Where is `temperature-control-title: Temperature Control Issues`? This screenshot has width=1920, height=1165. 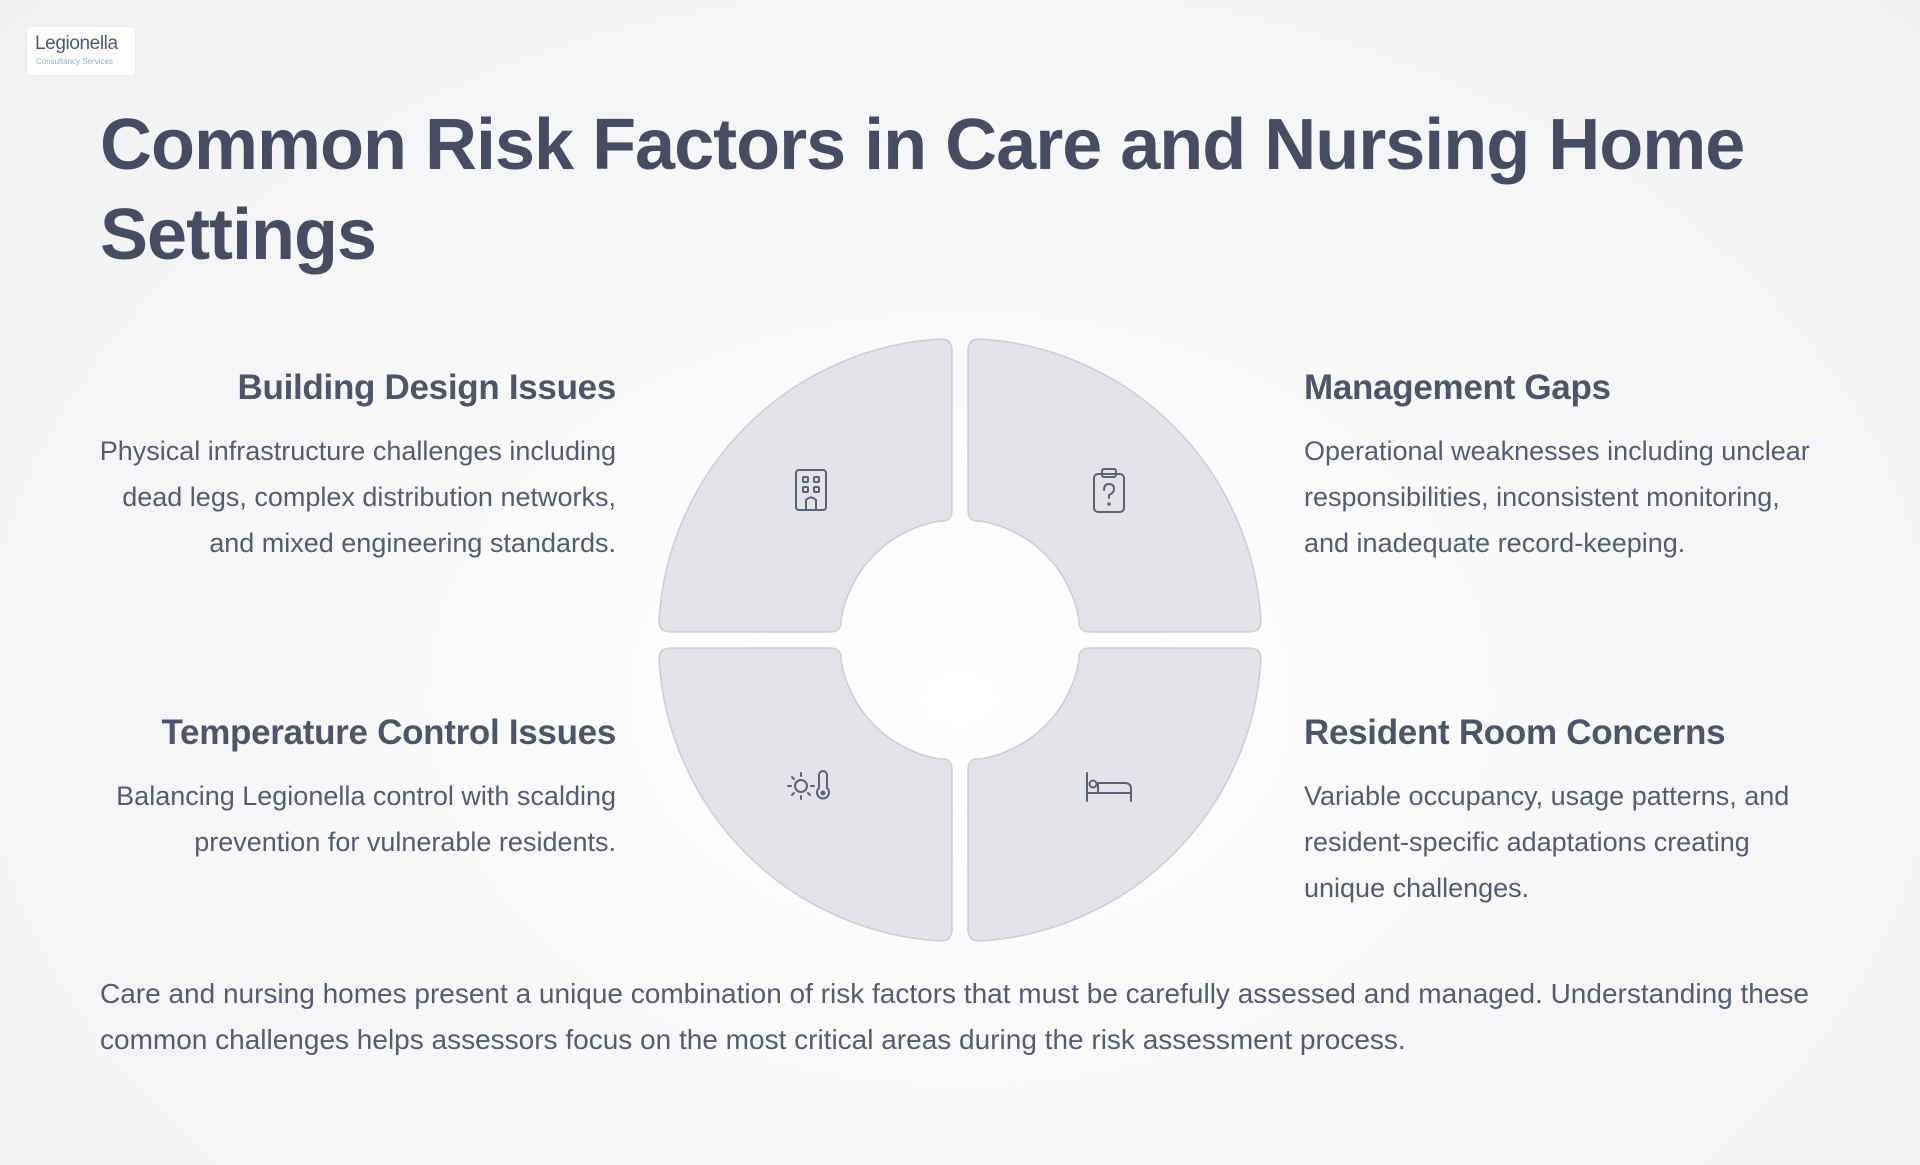
temperature-control-title: Temperature Control Issues is located at coordinates (389, 732).